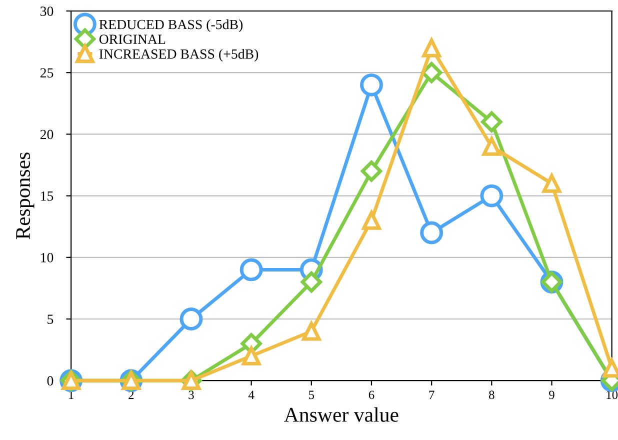  I want to click on y-tick-label: 0, so click(50, 381).